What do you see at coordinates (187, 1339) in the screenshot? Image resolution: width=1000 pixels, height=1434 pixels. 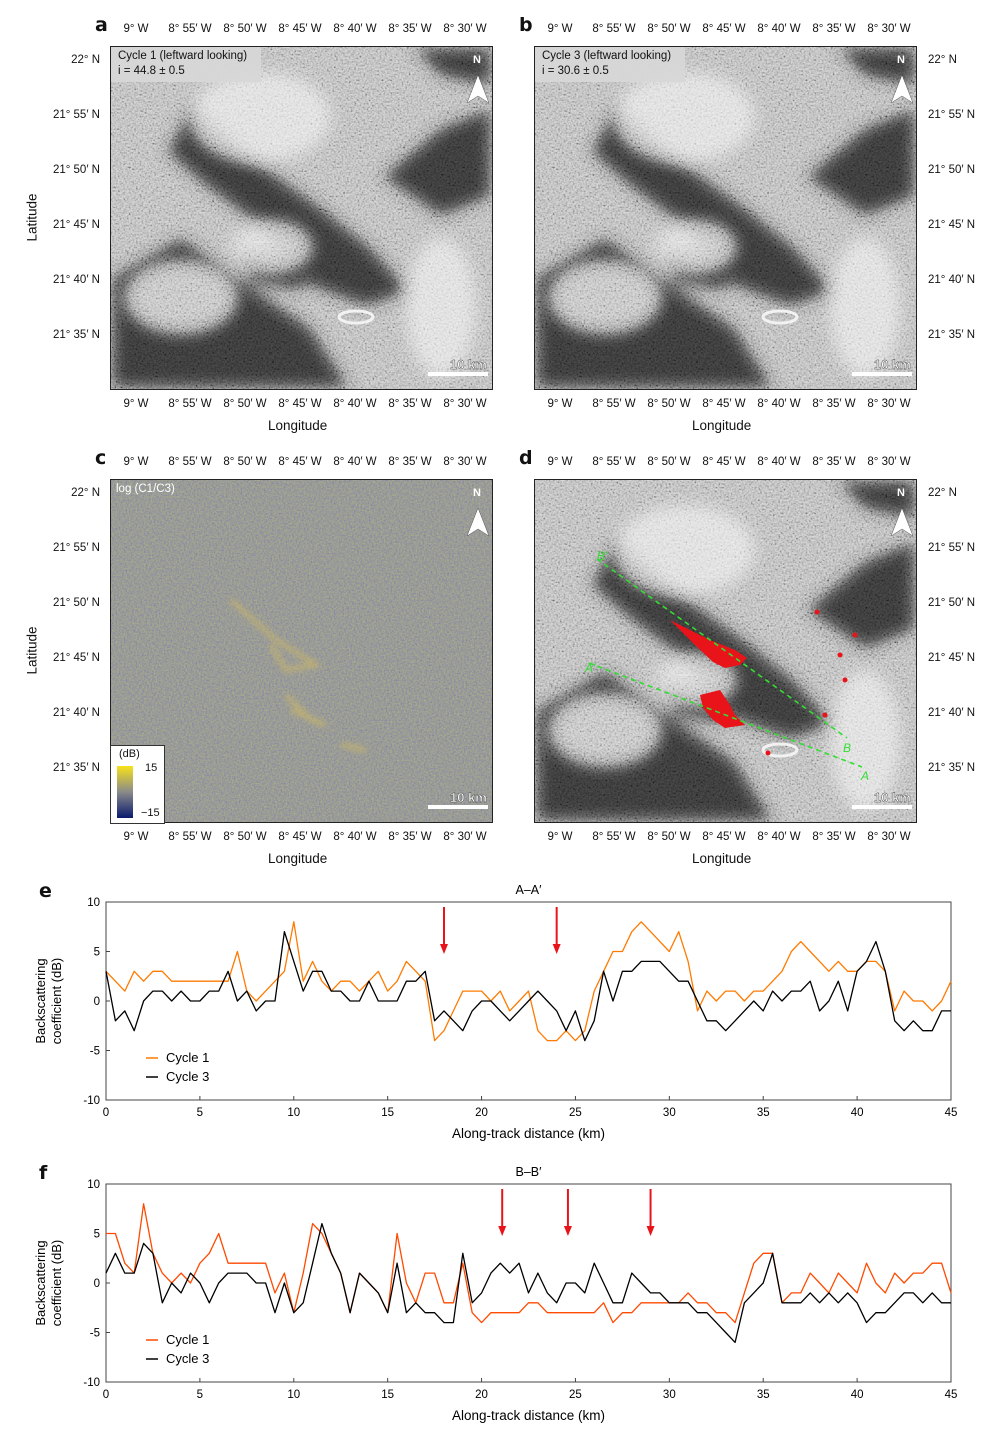 I see `legend-label: Cycle 1` at bounding box center [187, 1339].